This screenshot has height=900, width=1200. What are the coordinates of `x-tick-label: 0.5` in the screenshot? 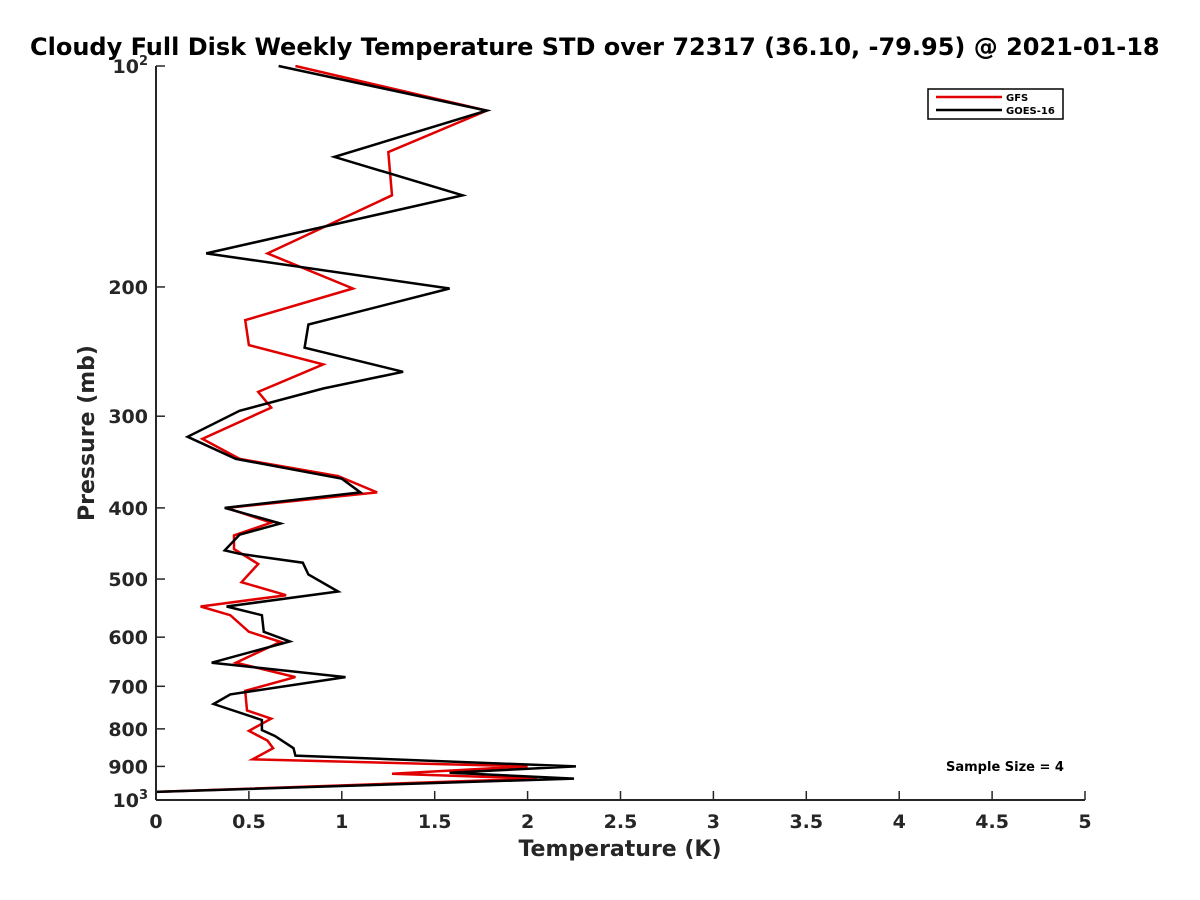 It's located at (249, 822).